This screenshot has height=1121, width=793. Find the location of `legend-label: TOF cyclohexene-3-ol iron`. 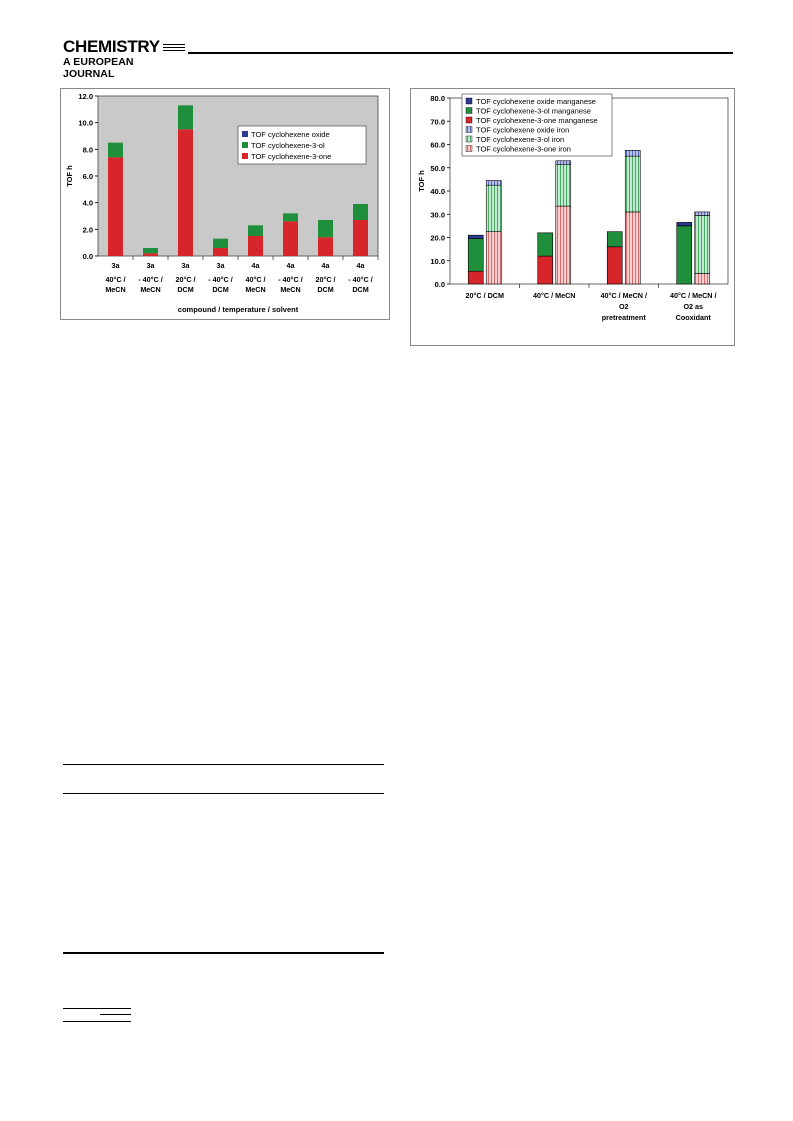

legend-label: TOF cyclohexene-3-ol iron is located at coordinates (520, 139).